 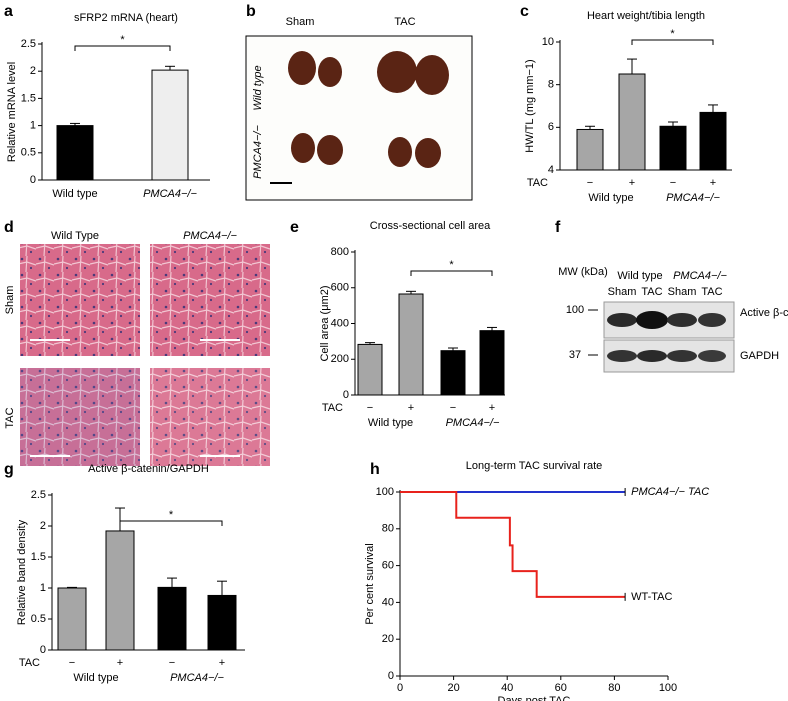 What do you see at coordinates (551, 127) in the screenshot?
I see `y-tick-label: 6` at bounding box center [551, 127].